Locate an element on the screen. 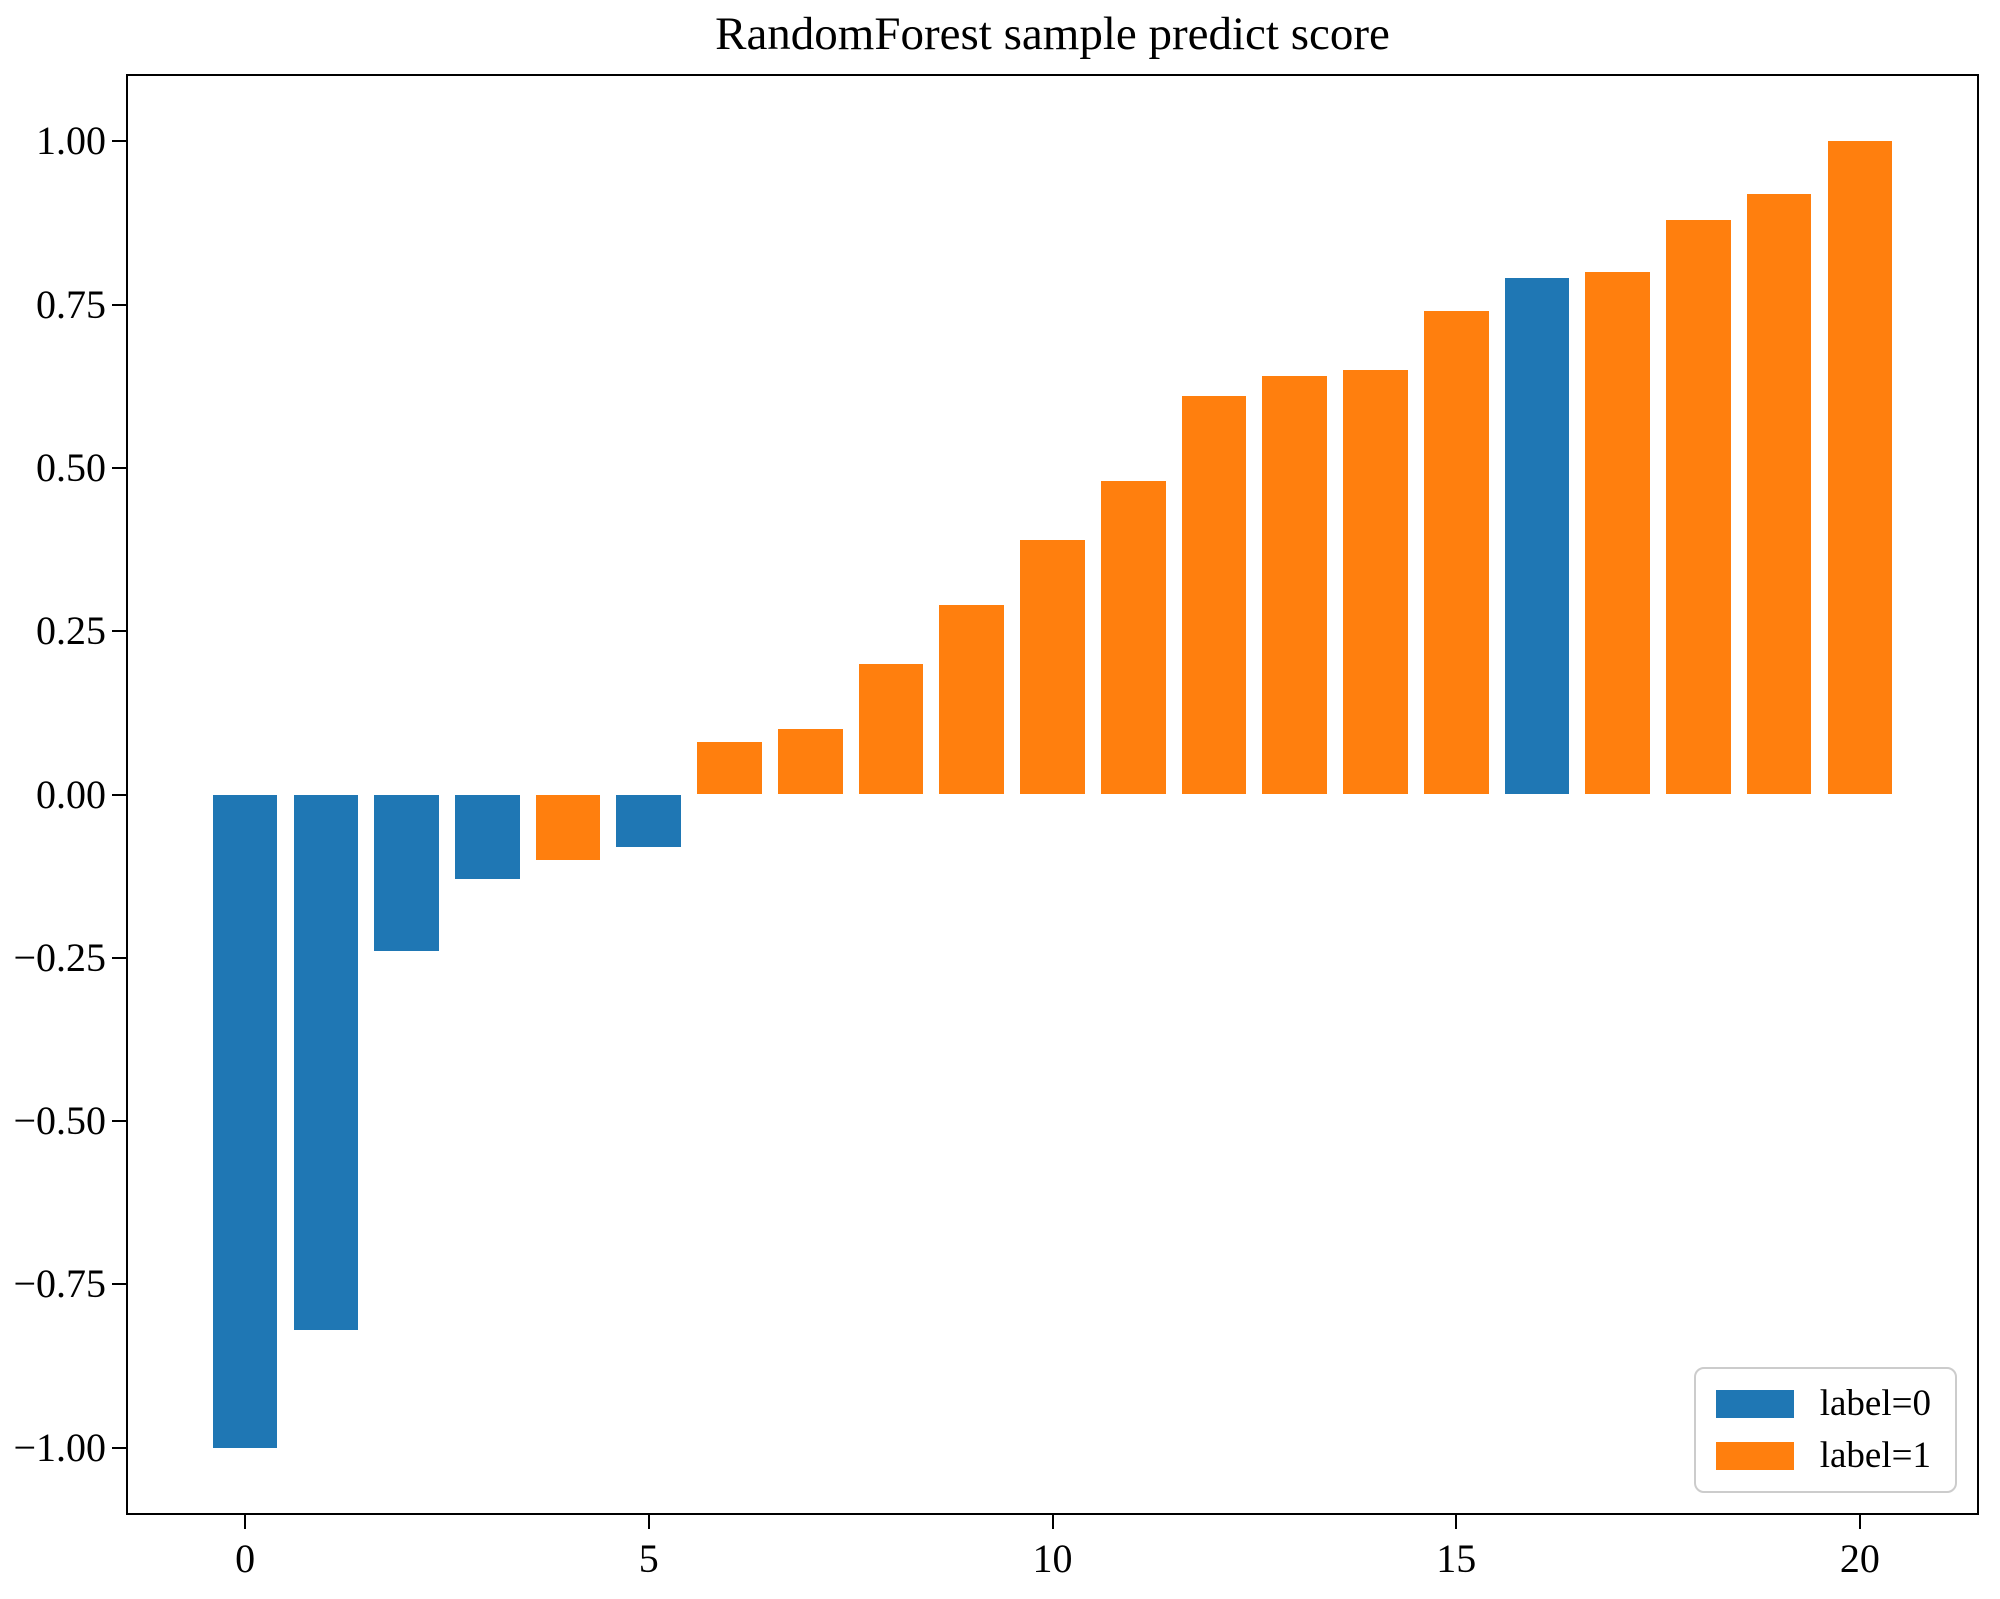 This screenshot has height=1599, width=2000. legend-label: label=0 is located at coordinates (1875, 1403).